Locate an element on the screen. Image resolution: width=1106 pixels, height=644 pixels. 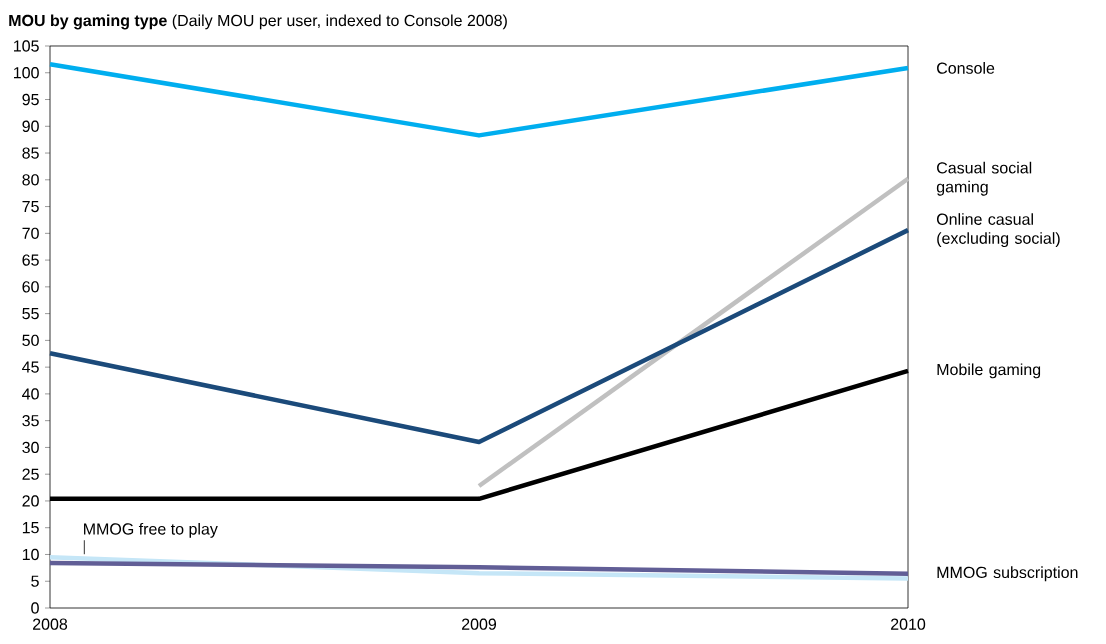
chart-title: MOU by gaming type (Daily MOU per user, indexed to Console 2008) is located at coordinates (258, 22).